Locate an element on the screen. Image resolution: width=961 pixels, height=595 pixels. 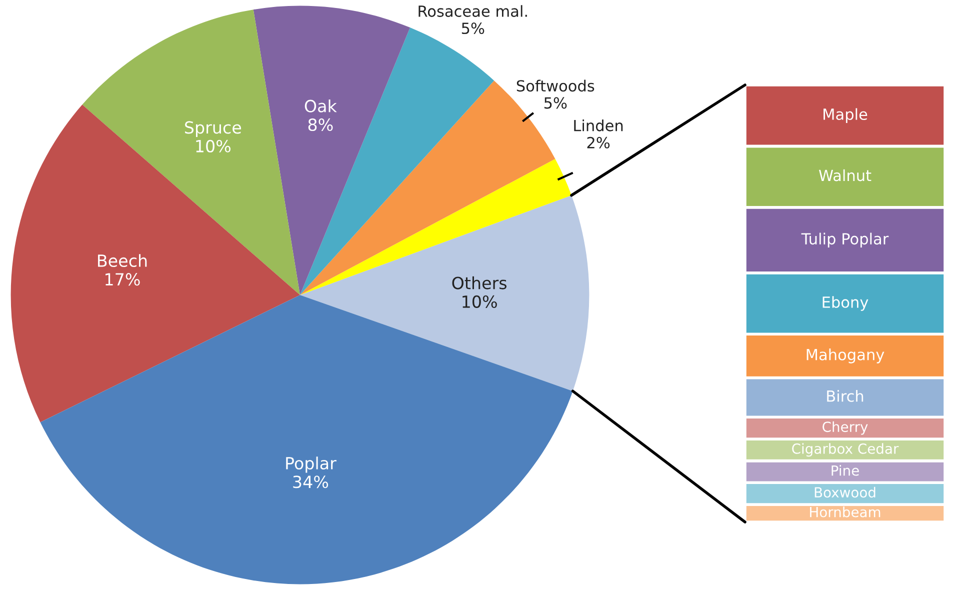
series-label: Walnut is located at coordinates (845, 175).